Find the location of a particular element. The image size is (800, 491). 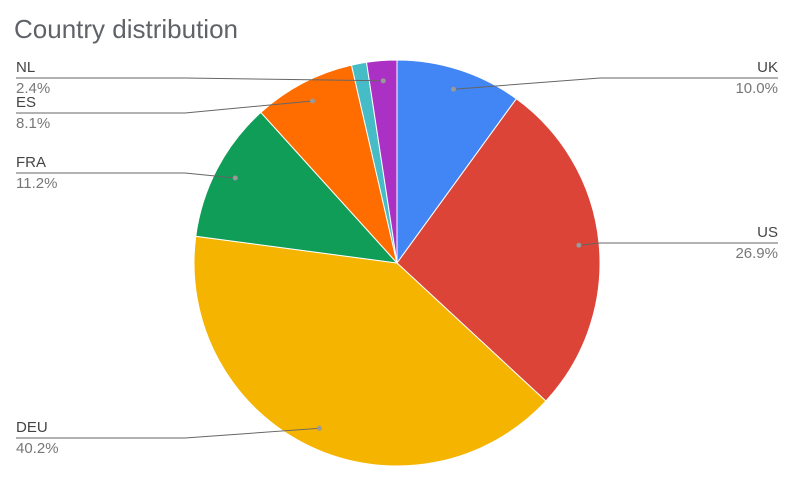

slice-value: 2.4% is located at coordinates (33, 88).